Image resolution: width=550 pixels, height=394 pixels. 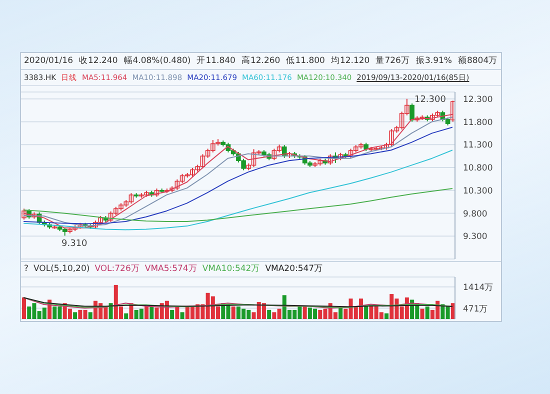 What do you see at coordinates (478, 123) in the screenshot?
I see `y-tick-label: 11.800` at bounding box center [478, 123].